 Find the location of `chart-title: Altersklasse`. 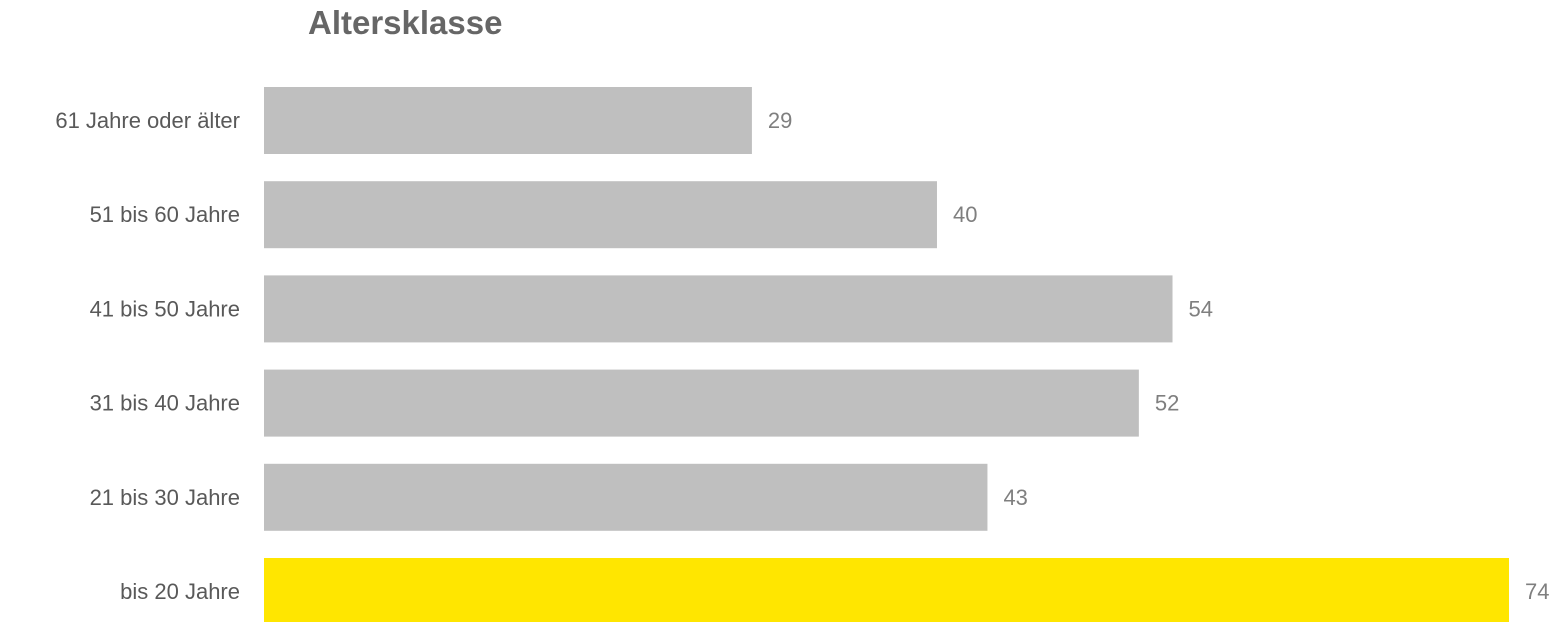

chart-title: Altersklasse is located at coordinates (405, 22).